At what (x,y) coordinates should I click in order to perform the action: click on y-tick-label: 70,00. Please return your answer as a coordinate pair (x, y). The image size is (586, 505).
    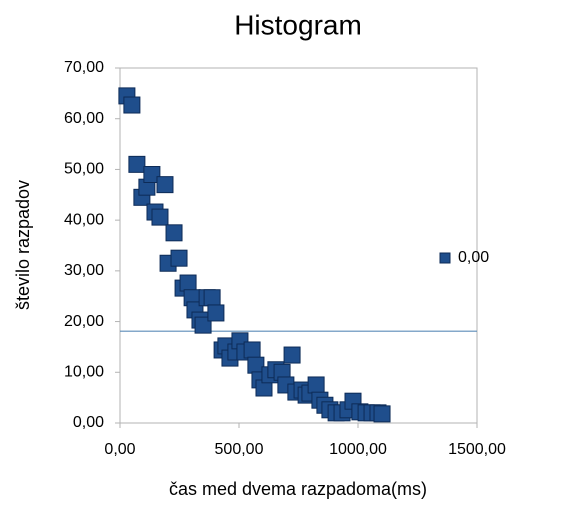
    Looking at the image, I should click on (84, 67).